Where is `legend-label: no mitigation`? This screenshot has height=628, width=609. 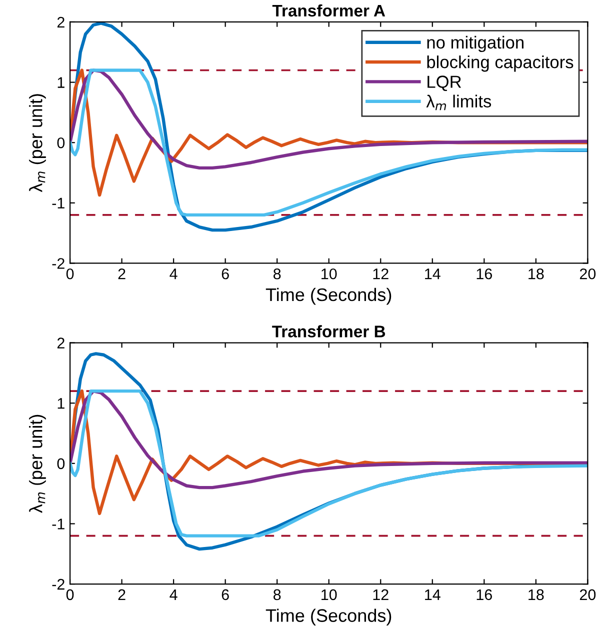 legend-label: no mitigation is located at coordinates (475, 44).